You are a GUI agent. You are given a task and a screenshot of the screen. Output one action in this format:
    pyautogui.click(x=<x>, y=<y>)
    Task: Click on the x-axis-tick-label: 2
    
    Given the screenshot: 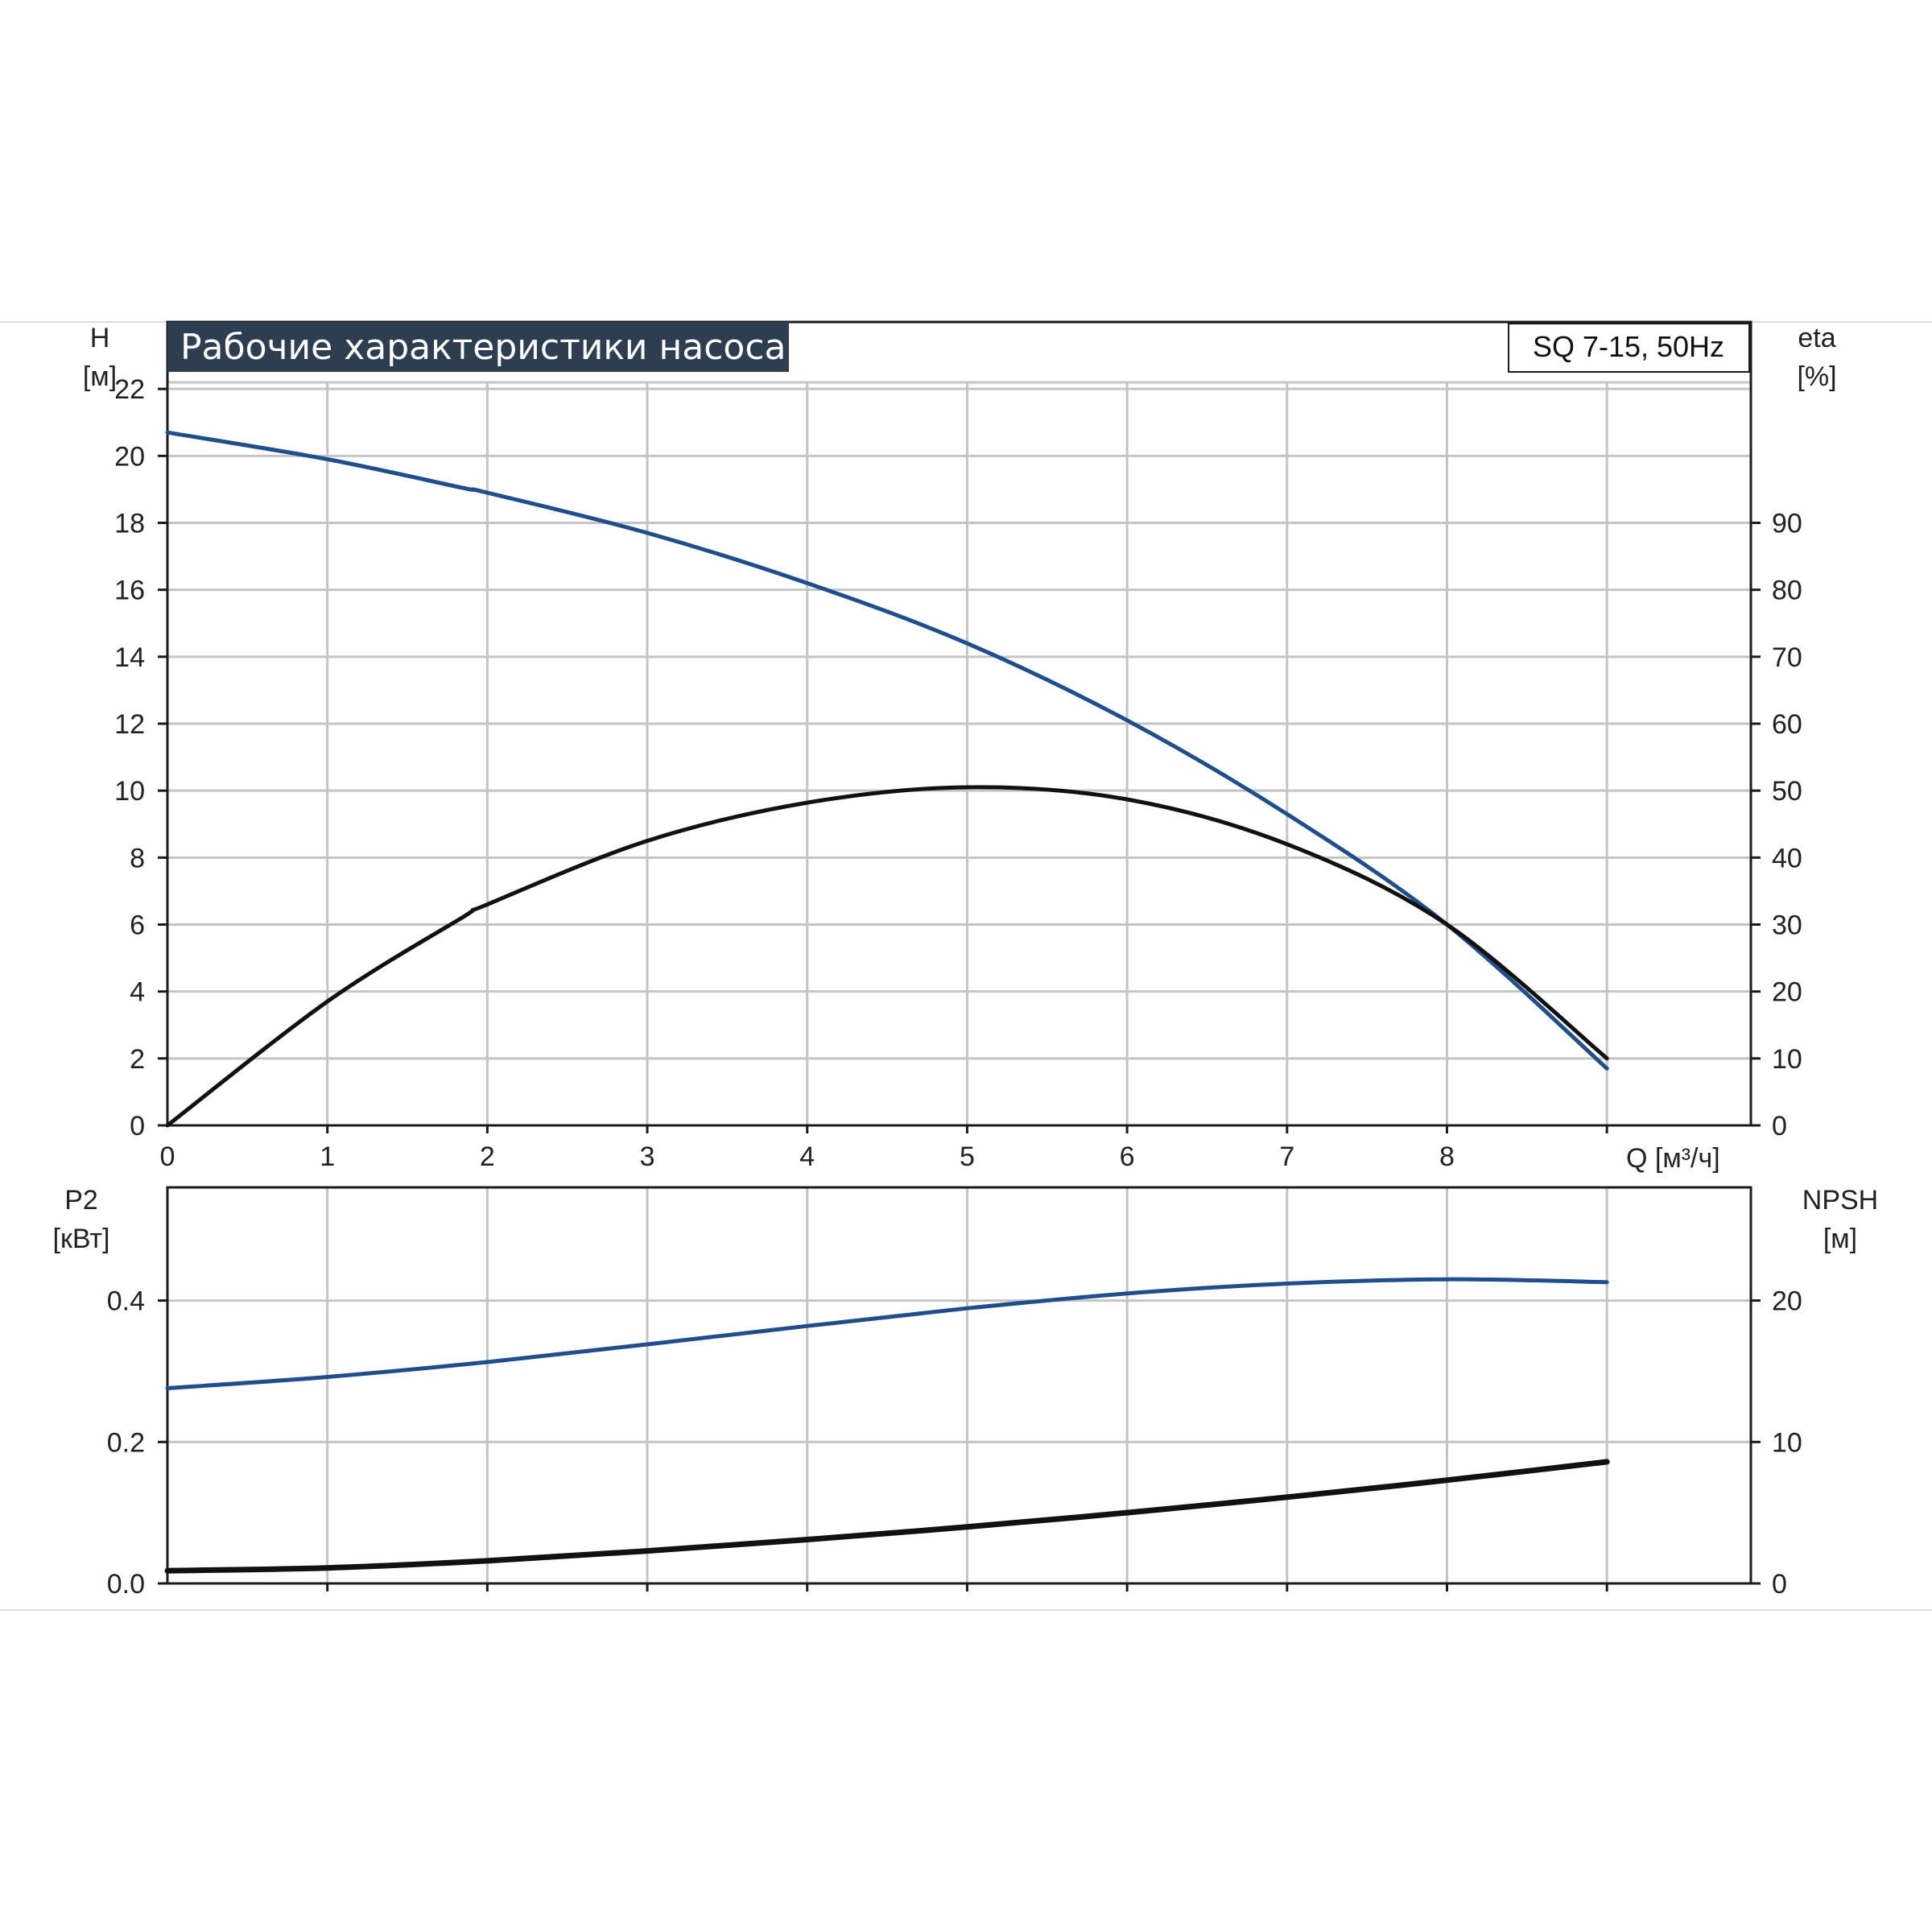 What is the action you would take?
    pyautogui.click(x=487, y=1156)
    